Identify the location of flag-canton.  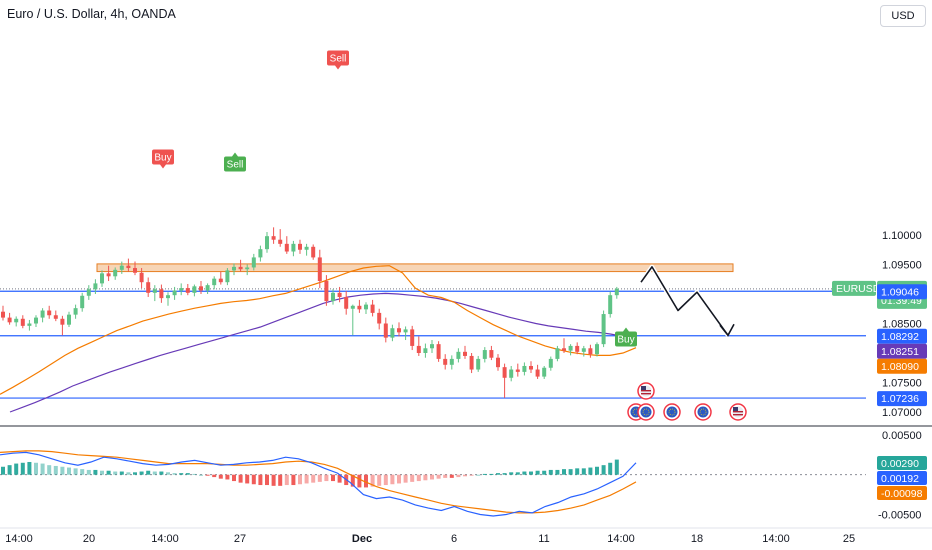
(643, 388).